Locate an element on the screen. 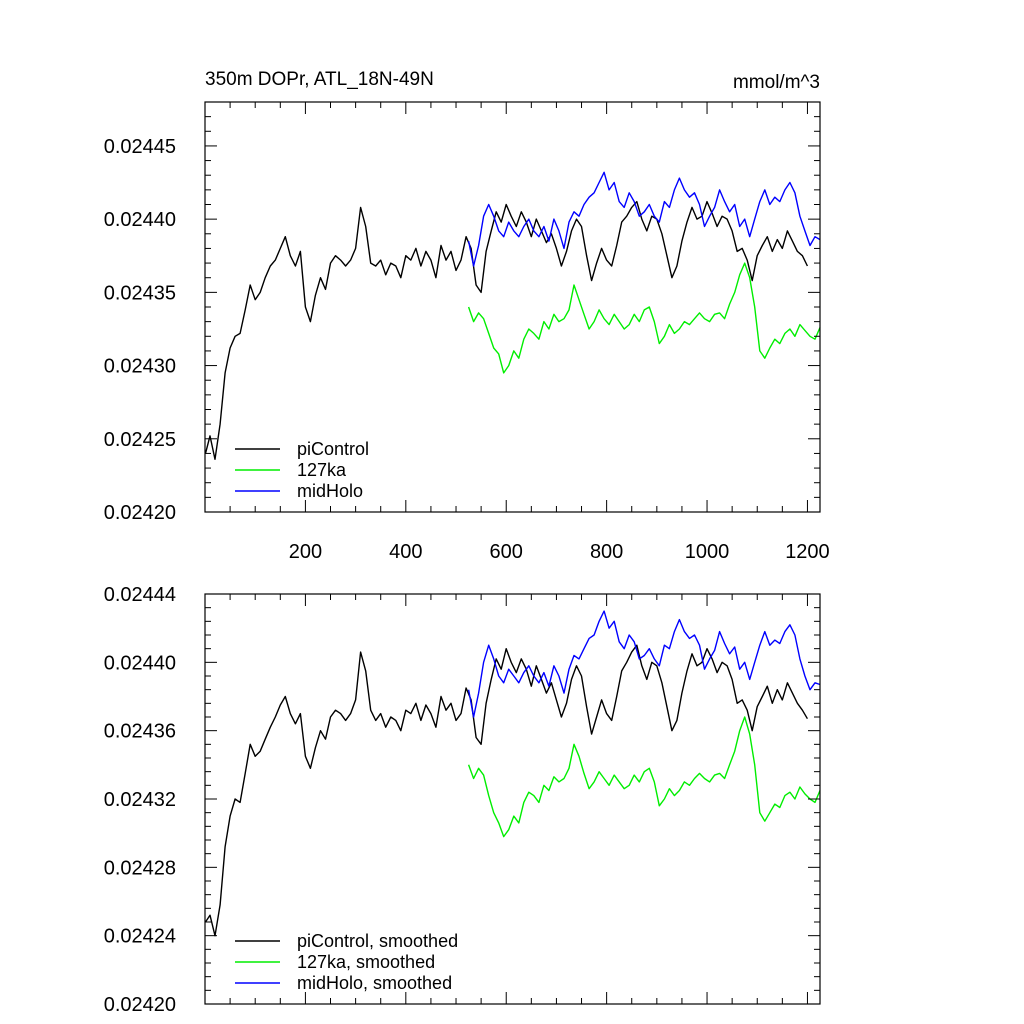 Image resolution: width=1024 pixels, height=1024 pixels. legend-label: piControl is located at coordinates (333, 449).